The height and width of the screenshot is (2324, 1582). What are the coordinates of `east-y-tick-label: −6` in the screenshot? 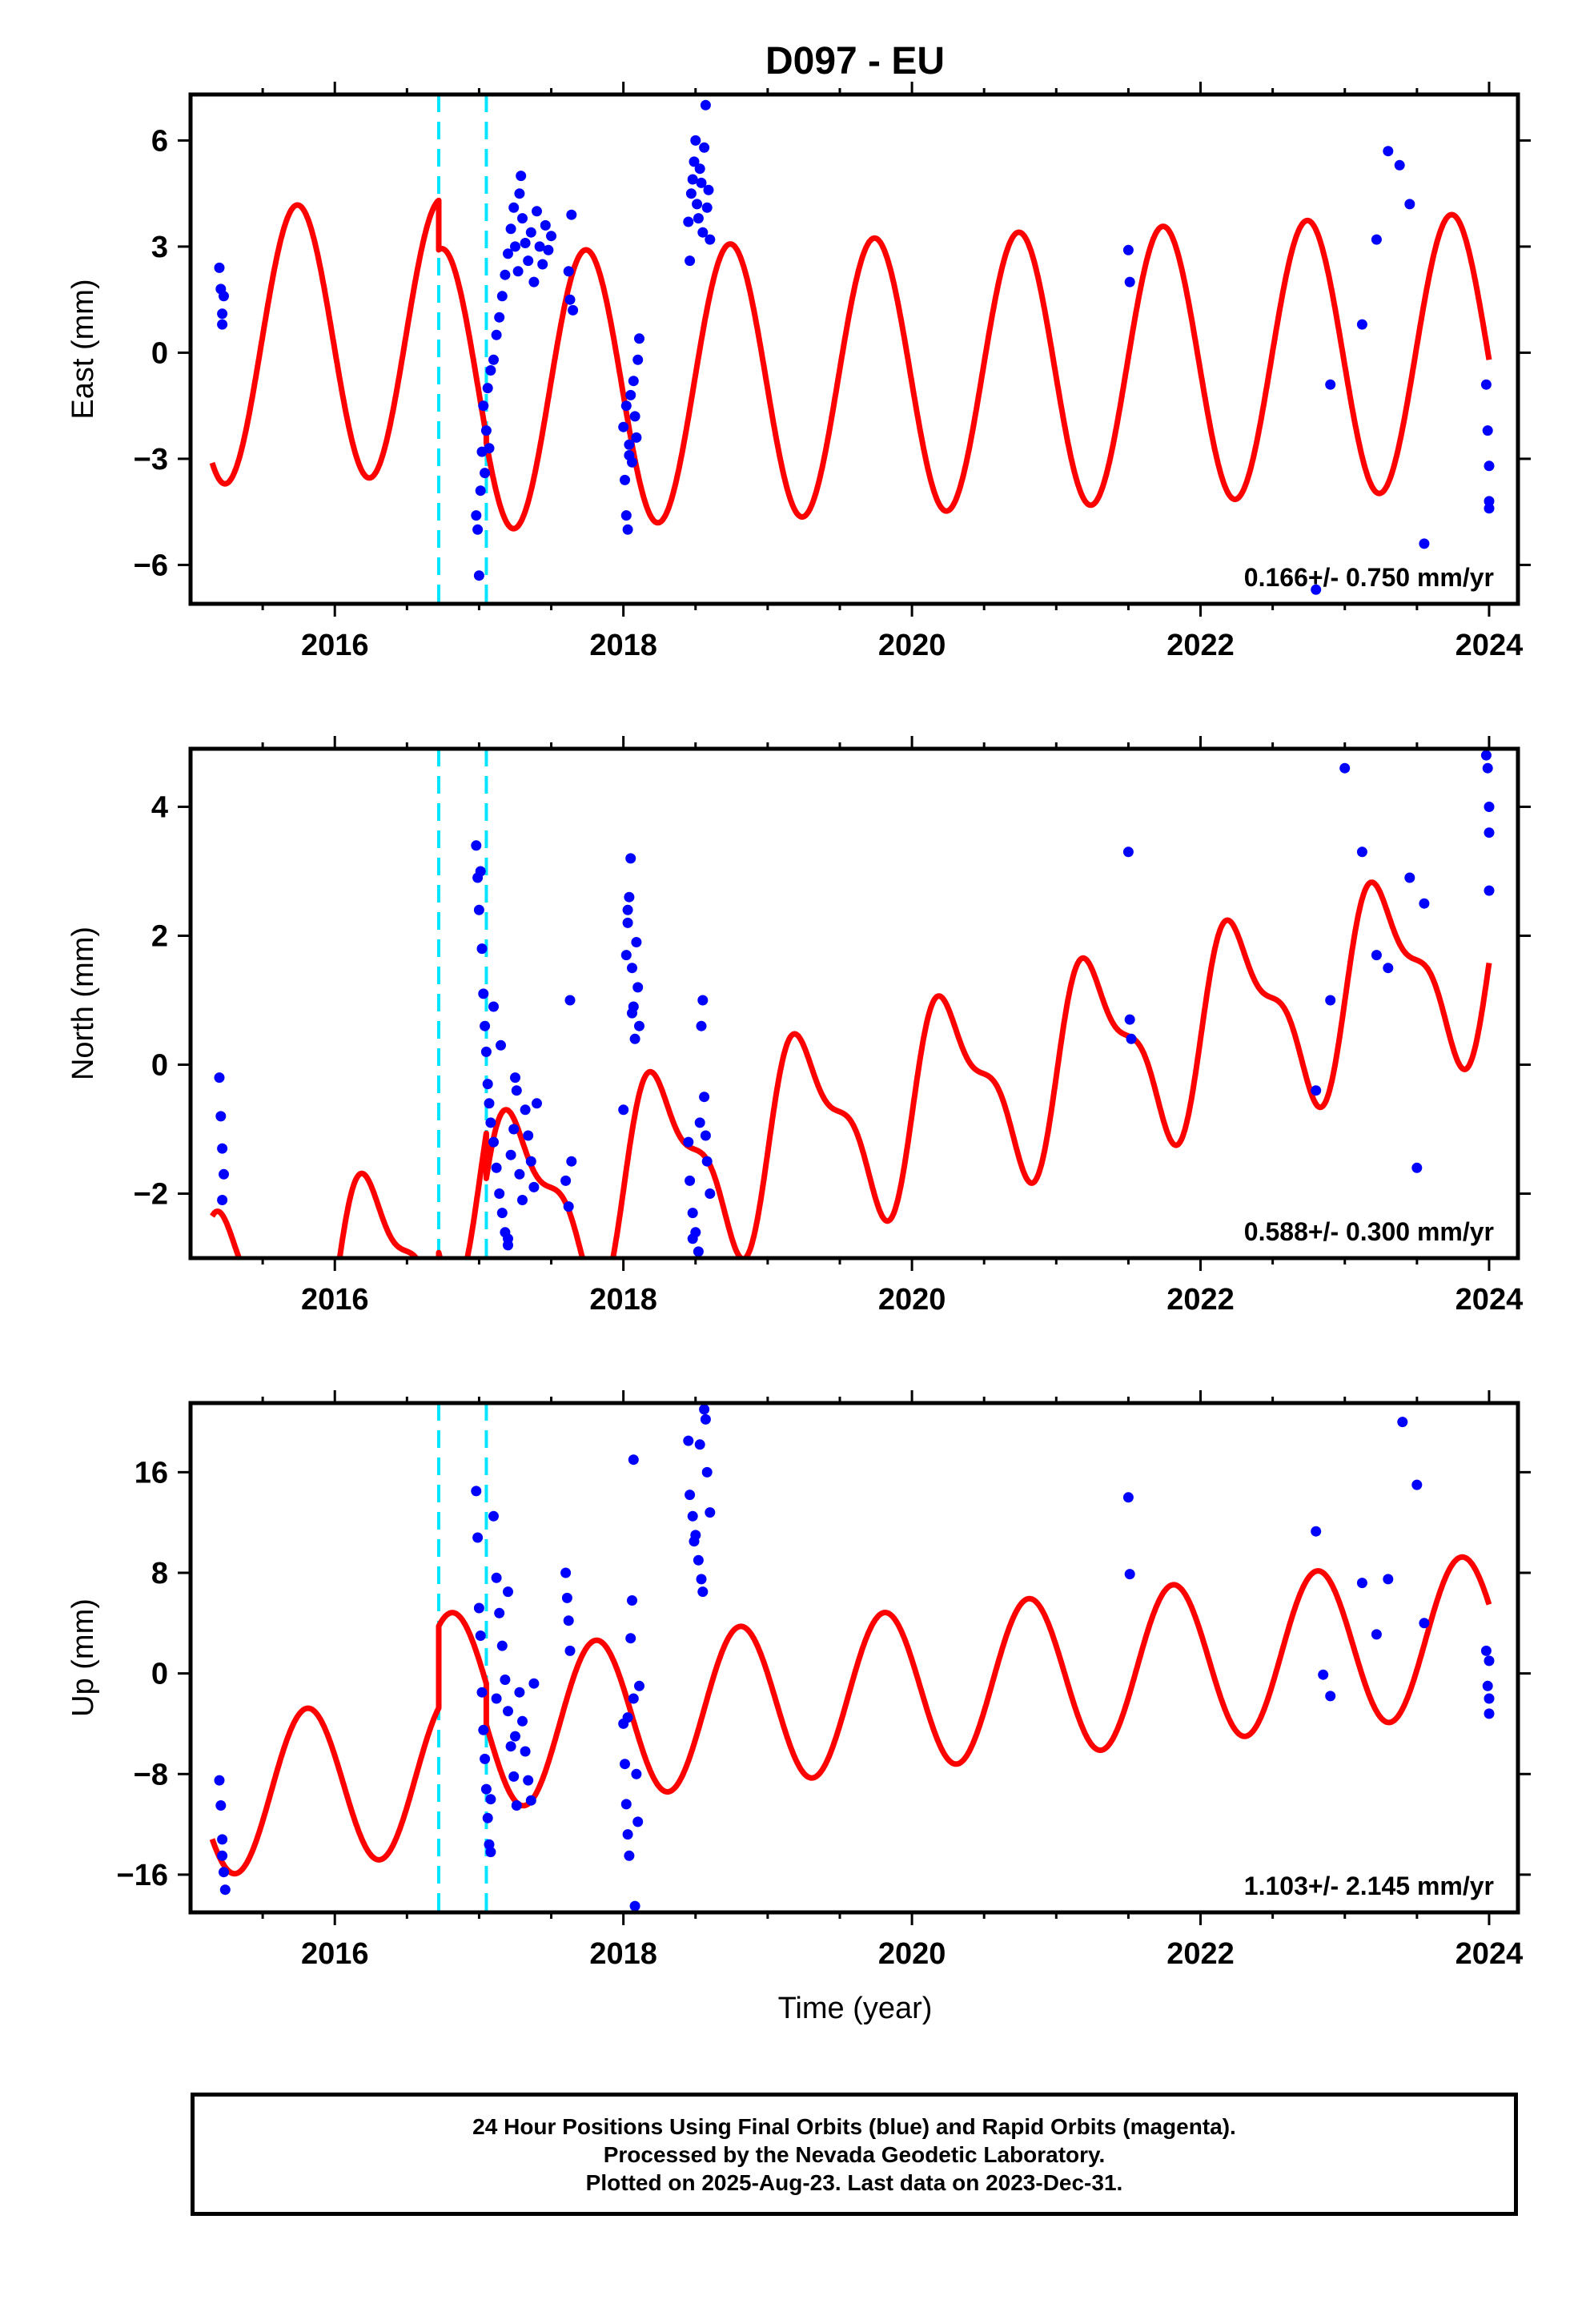 It's located at (151, 565).